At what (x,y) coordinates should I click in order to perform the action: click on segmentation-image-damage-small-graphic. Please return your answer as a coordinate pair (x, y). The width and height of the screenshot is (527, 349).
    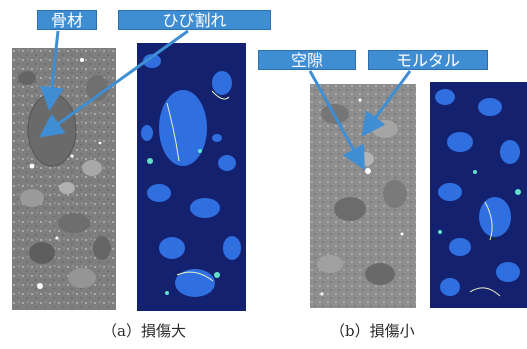
    Looking at the image, I should click on (478, 195).